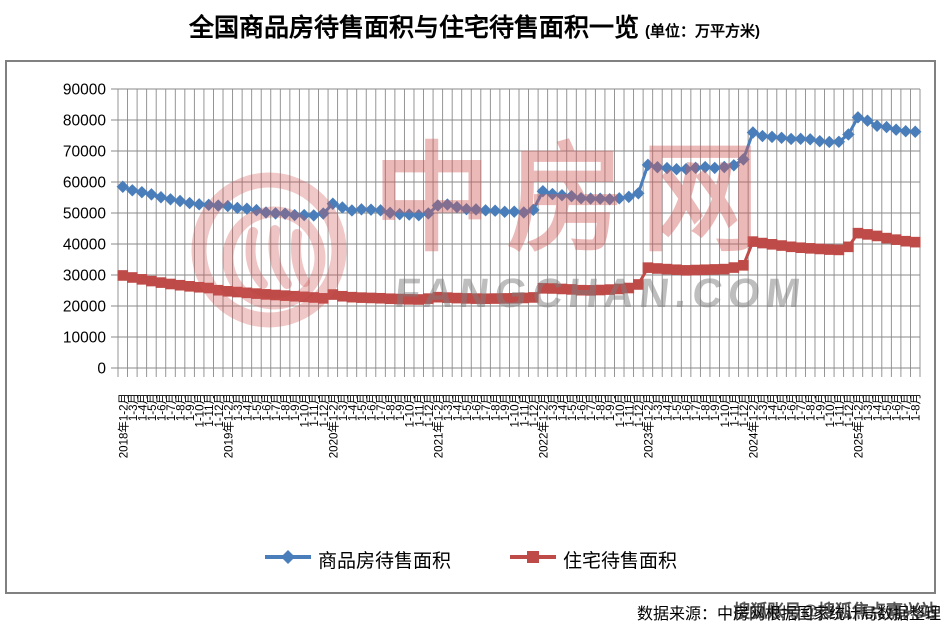 The width and height of the screenshot is (949, 633). I want to click on chart-title-text: 全国商品房待售面积与住宅待售面积一览, so click(413, 28).